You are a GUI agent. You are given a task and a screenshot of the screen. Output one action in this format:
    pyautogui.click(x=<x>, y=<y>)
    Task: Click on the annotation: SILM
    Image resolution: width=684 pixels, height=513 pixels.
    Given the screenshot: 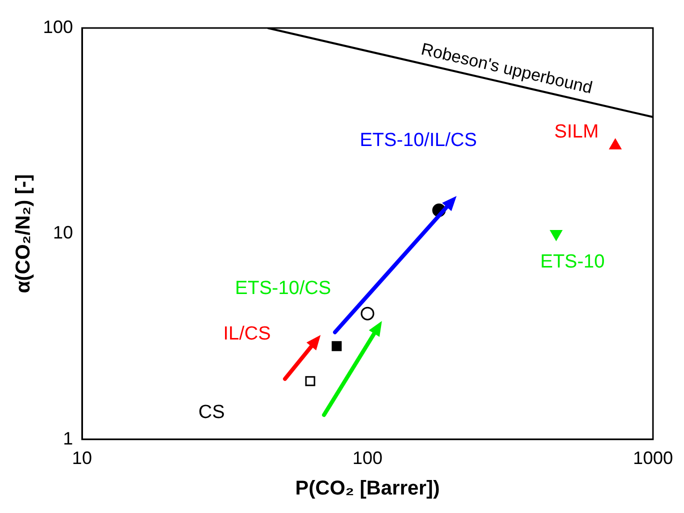 What is the action you would take?
    pyautogui.click(x=576, y=132)
    